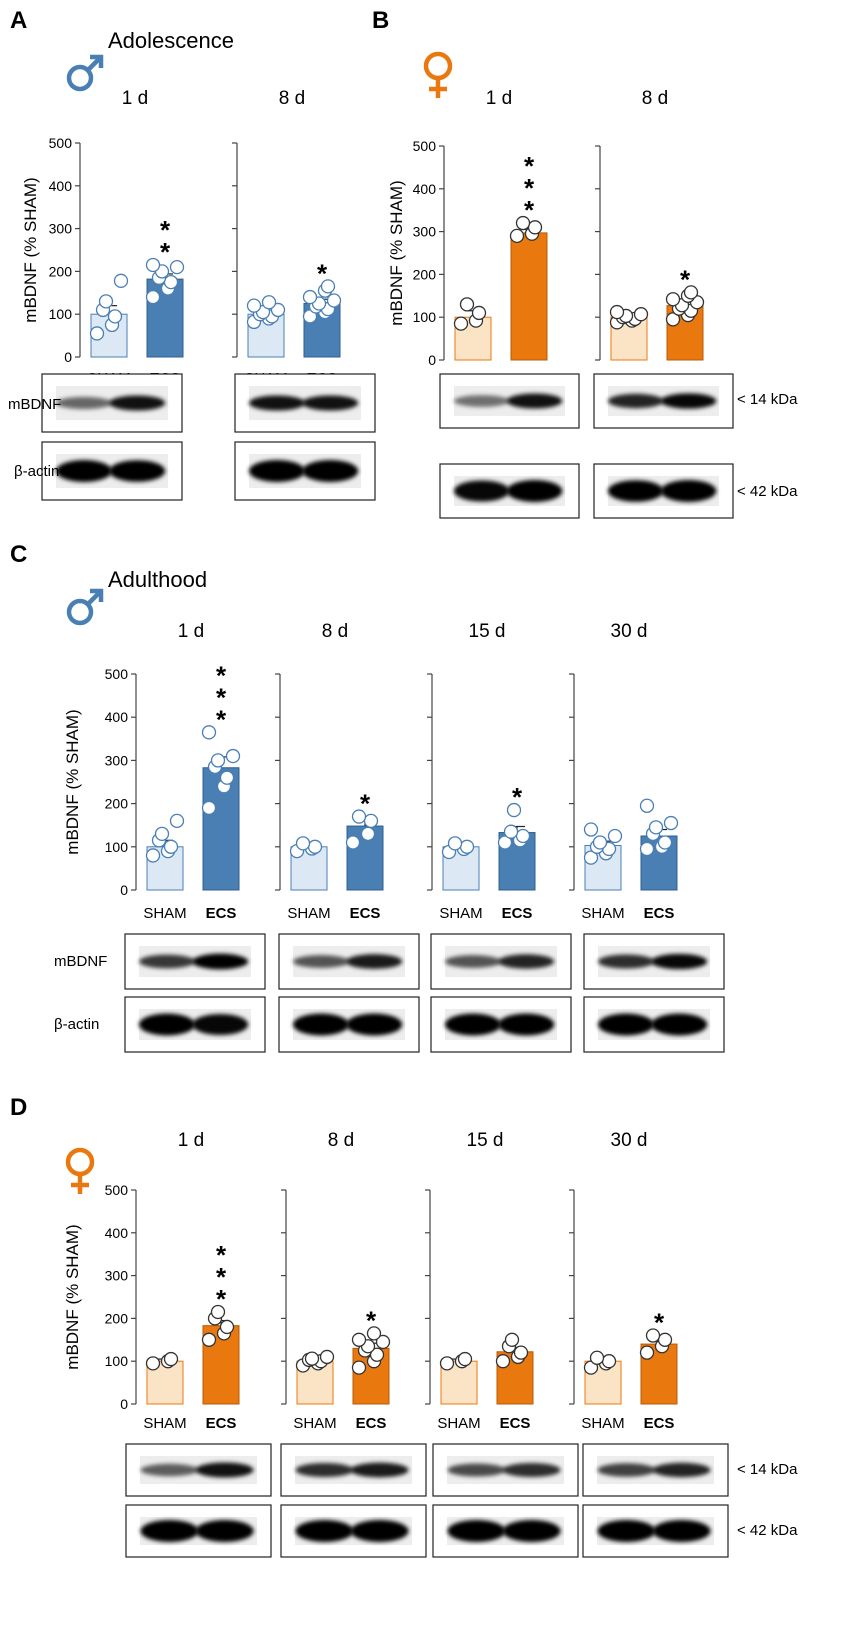  Describe the element at coordinates (329, 771) in the screenshot. I see `chart-C-8d: 8 d SHAM ECS *` at that location.